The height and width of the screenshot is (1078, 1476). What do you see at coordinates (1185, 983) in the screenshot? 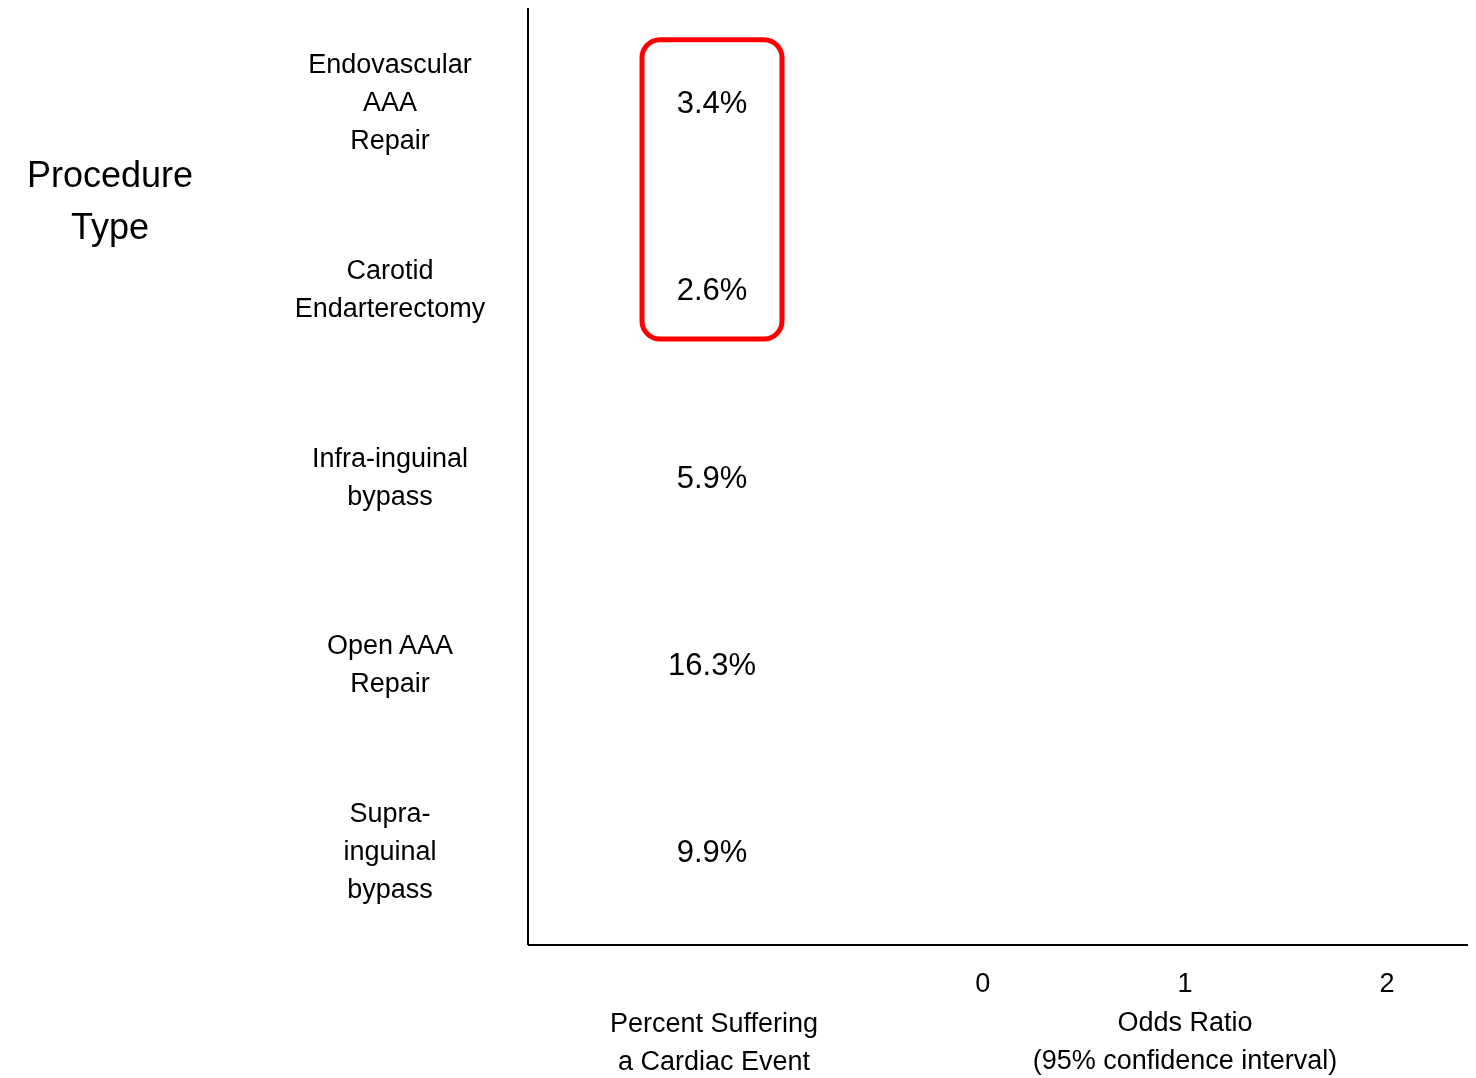
I see `x-tick-label: 1` at bounding box center [1185, 983].